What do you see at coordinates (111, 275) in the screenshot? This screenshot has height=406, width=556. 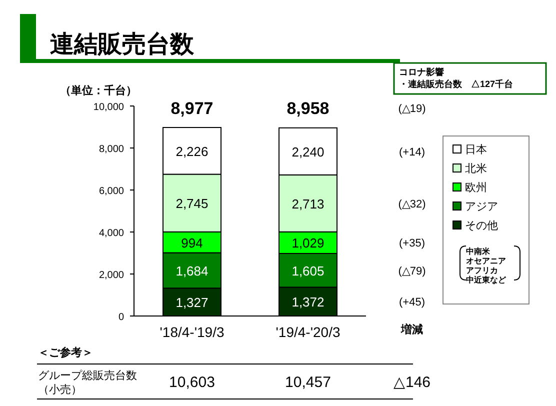 I see `y-tick-label: 2,000` at bounding box center [111, 275].